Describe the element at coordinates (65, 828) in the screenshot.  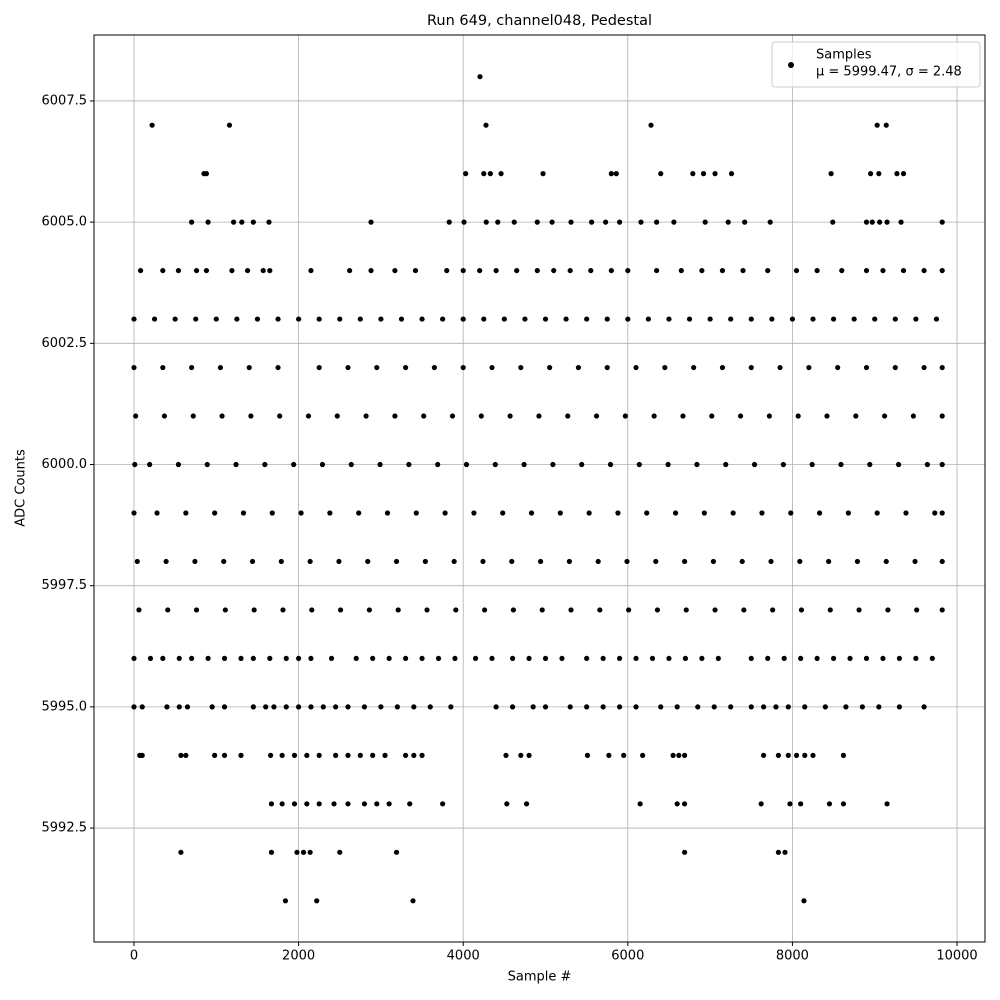
I see `y-tick-label: 5992.5` at that location.